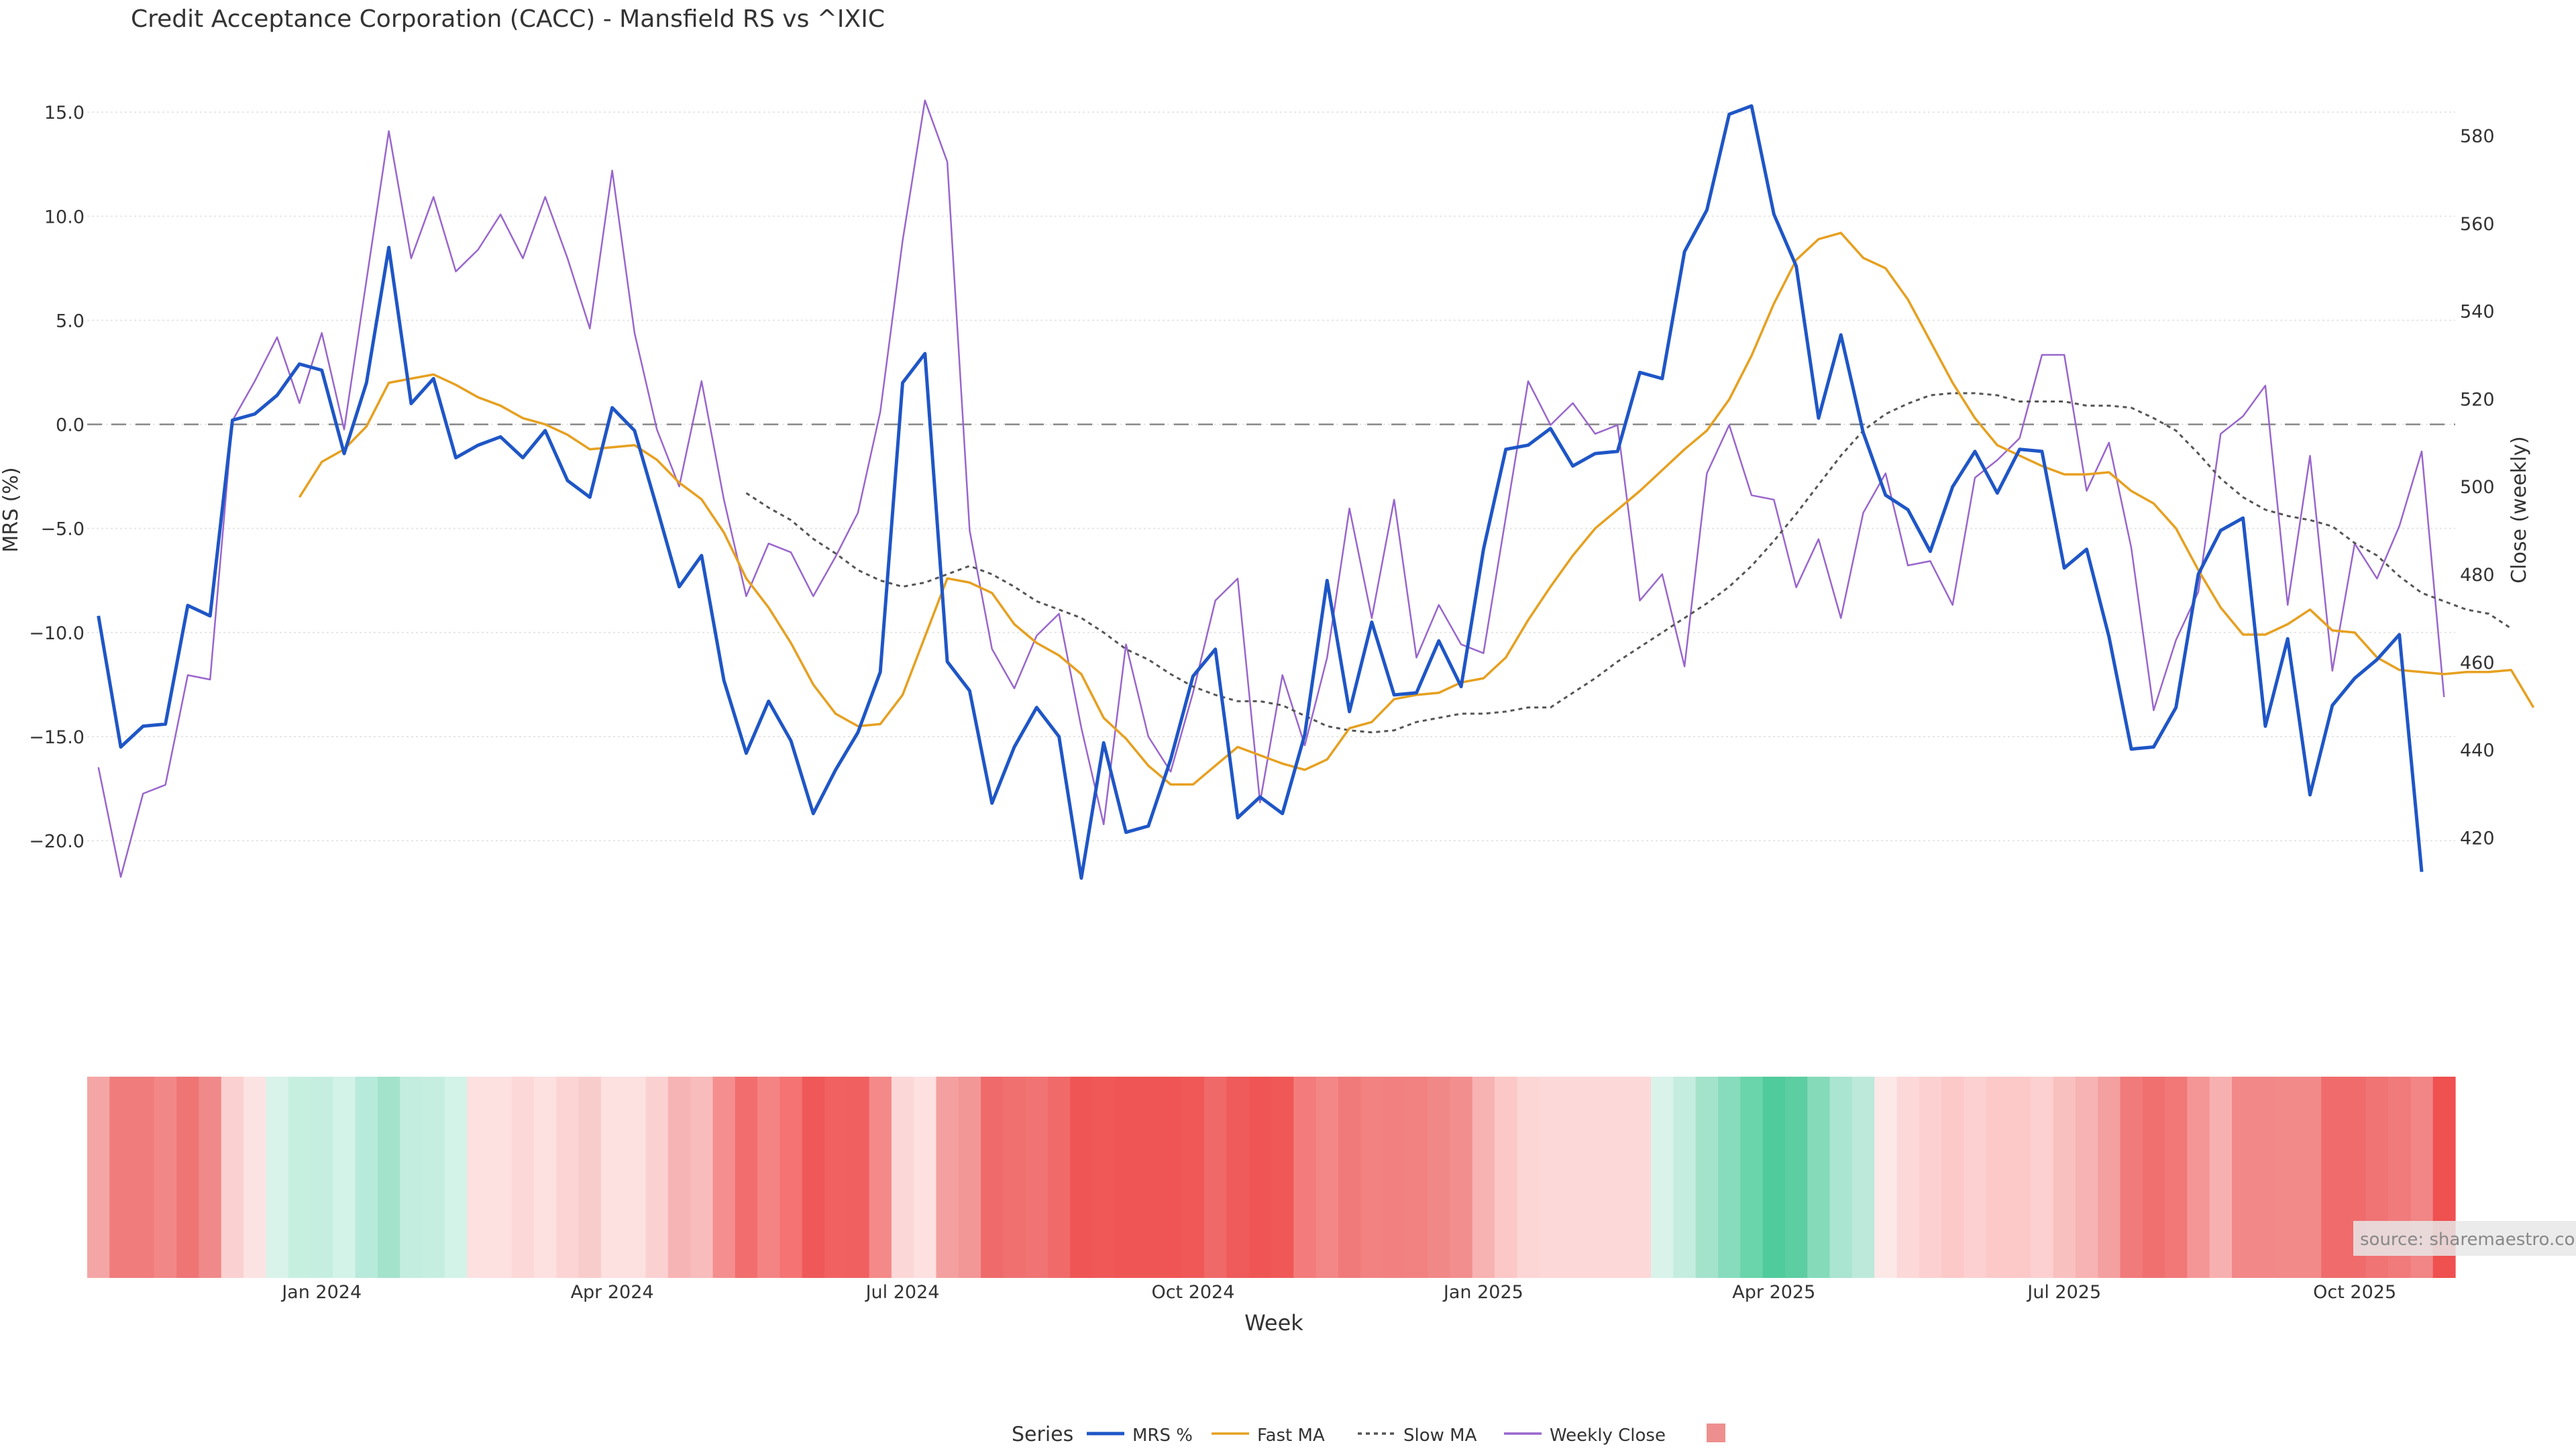 The height and width of the screenshot is (1449, 2576). Describe the element at coordinates (2477, 487) in the screenshot. I see `right-axis-ticks: 580 560 540 520 500 480 460 440 420` at that location.